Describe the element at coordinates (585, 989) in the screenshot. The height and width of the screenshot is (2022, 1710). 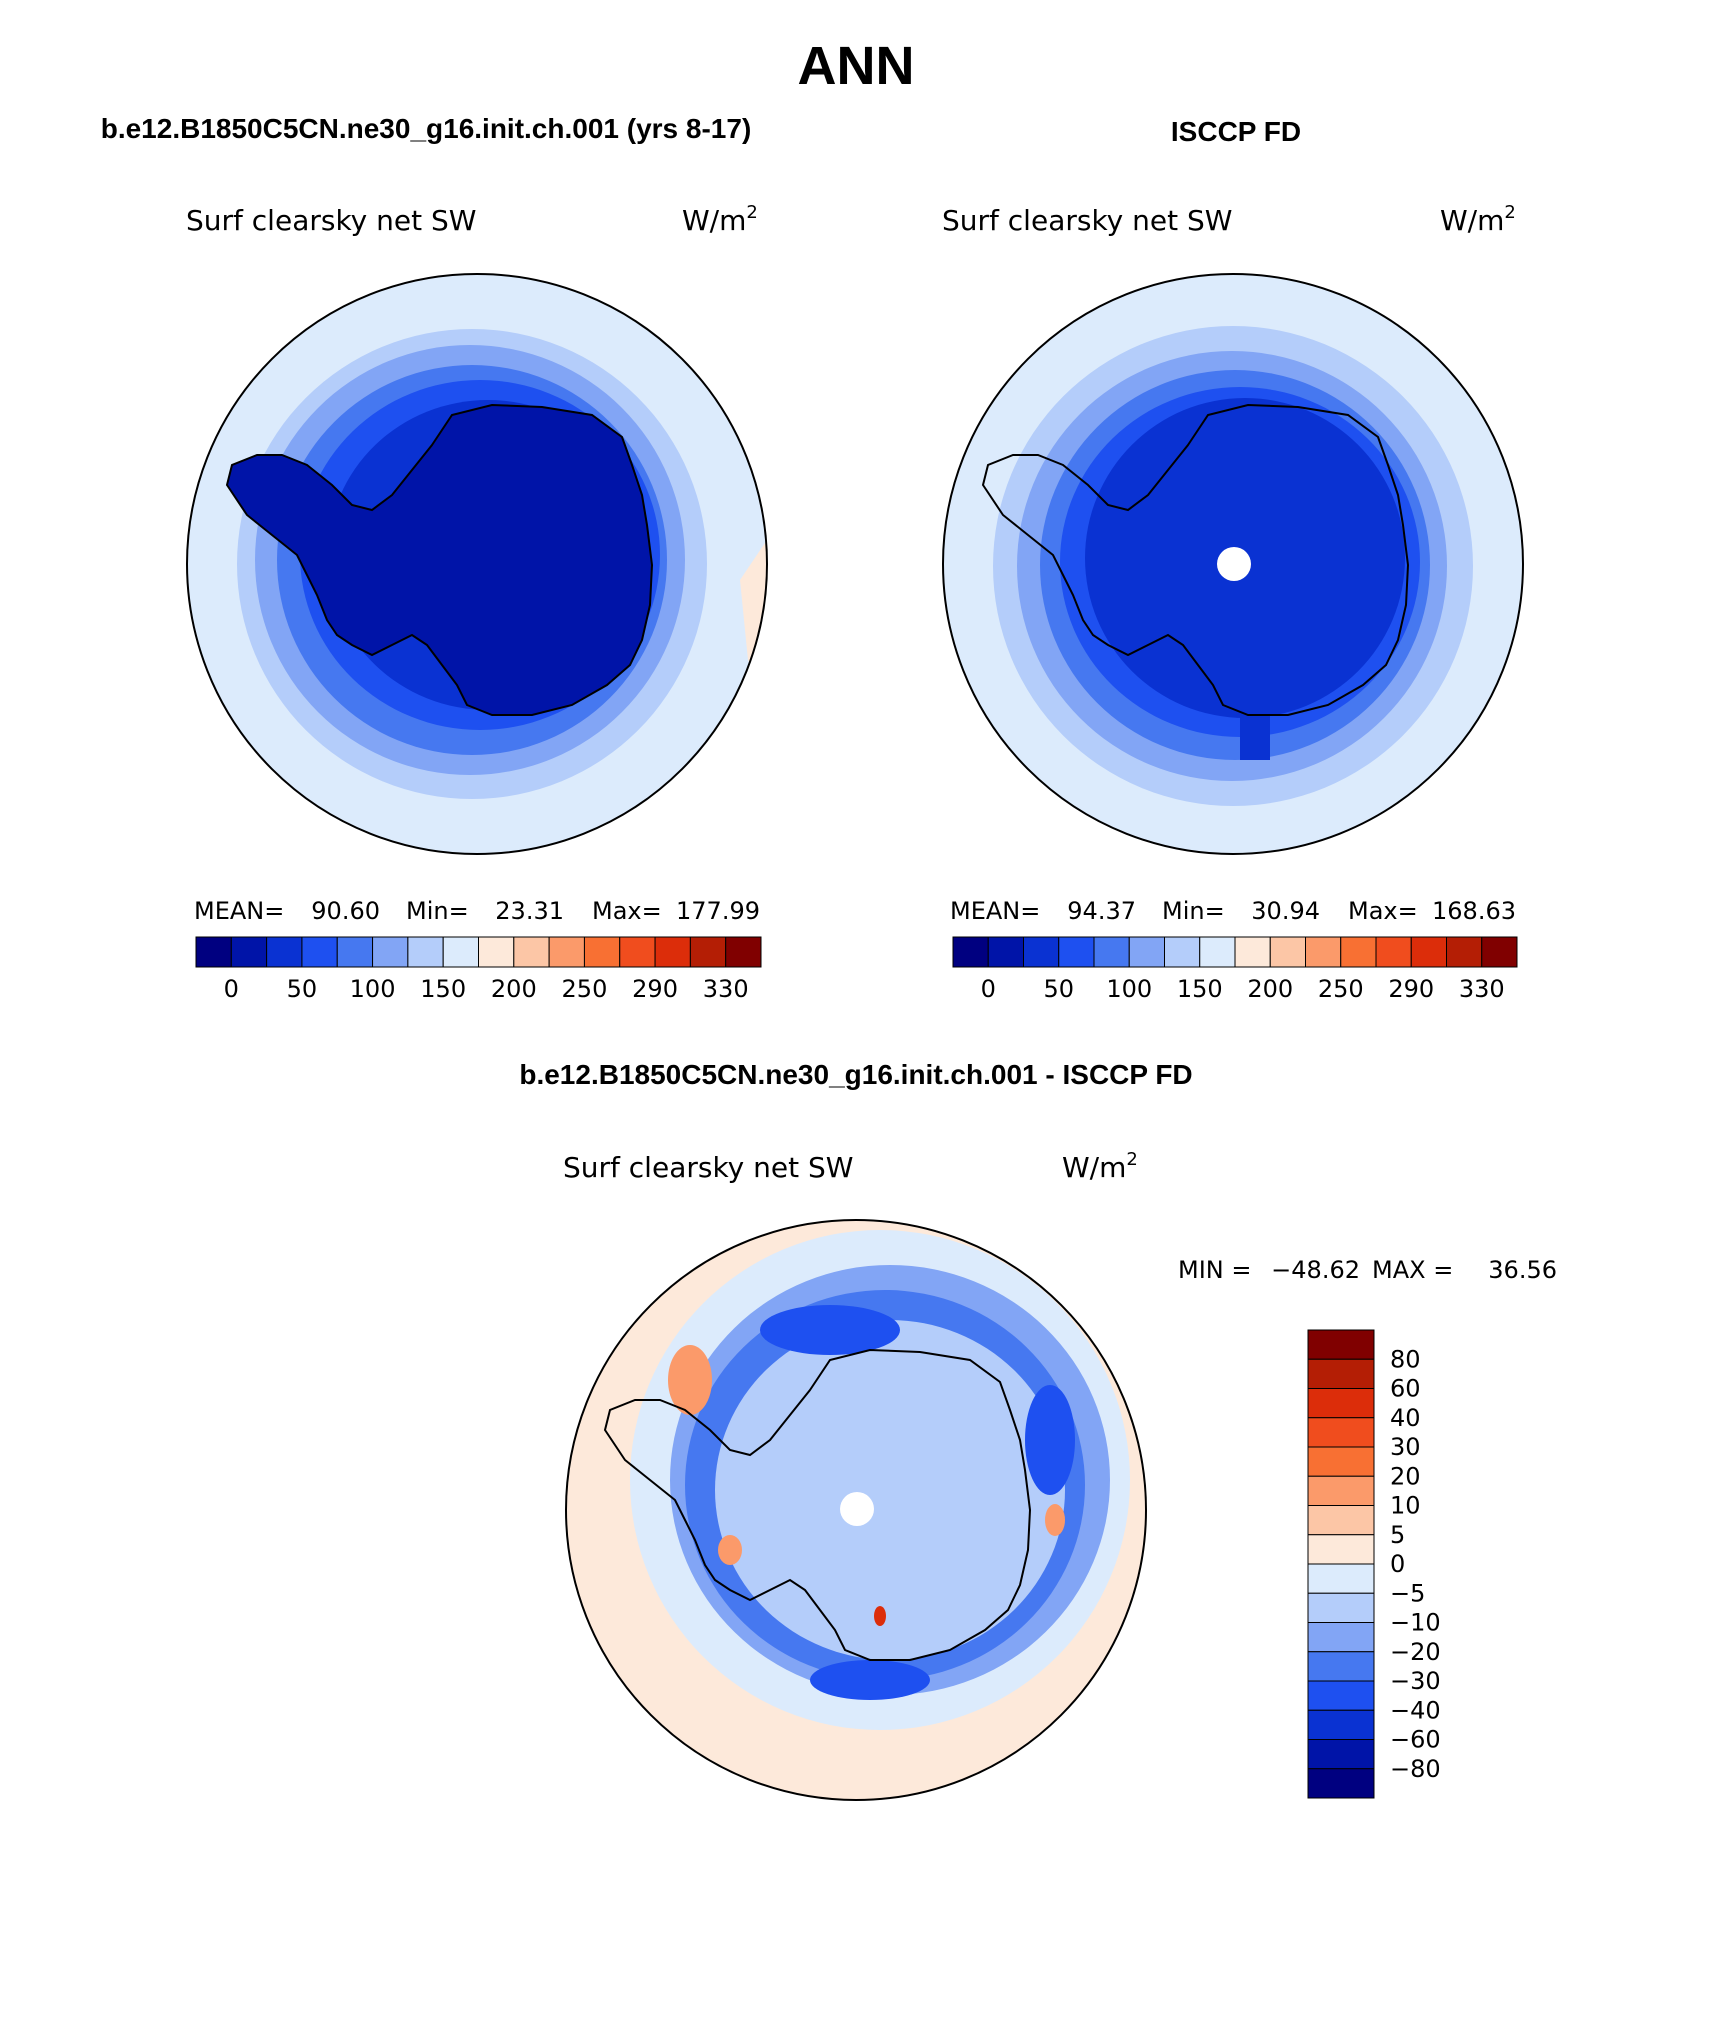
I see `colorbar-tick-label: 250` at that location.